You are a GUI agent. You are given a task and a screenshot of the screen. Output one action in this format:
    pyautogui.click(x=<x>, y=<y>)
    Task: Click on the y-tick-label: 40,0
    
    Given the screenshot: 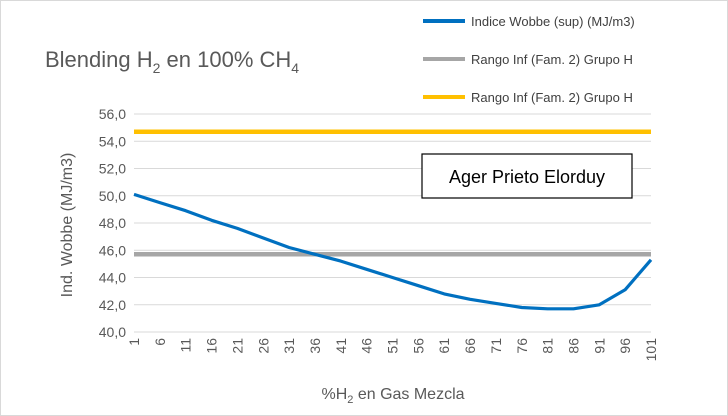 What is the action you would take?
    pyautogui.click(x=112, y=332)
    